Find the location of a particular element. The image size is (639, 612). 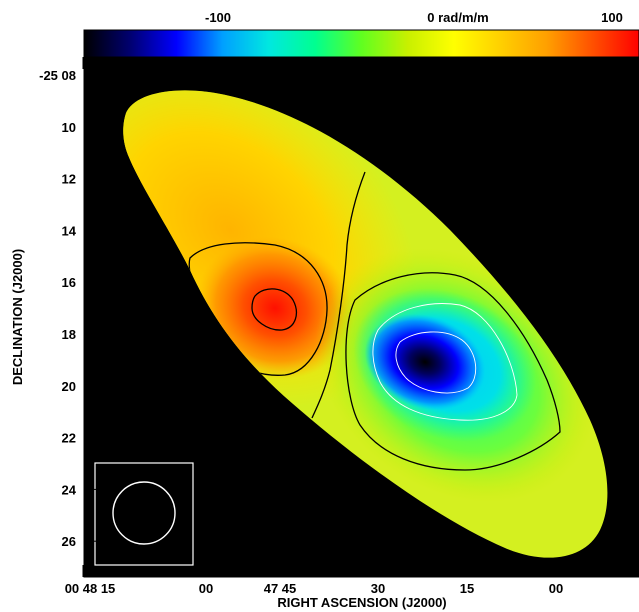

colorbar-tick-label-max: 100 is located at coordinates (612, 17).